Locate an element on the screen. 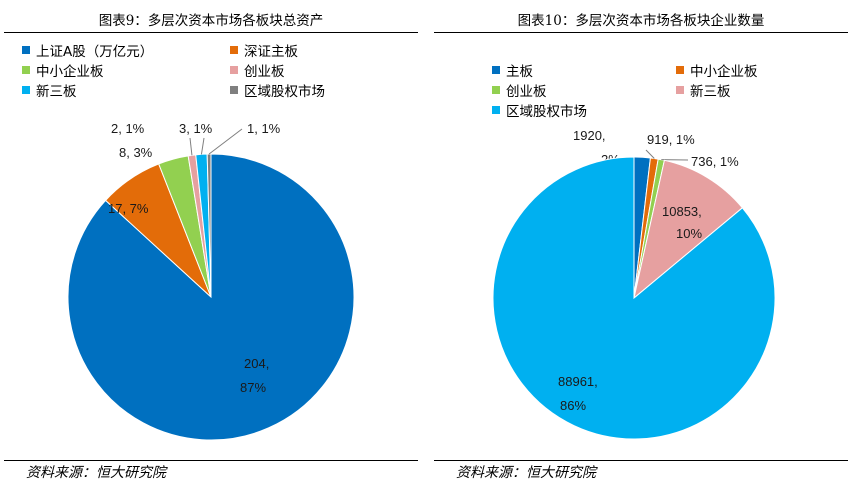  legend-item: 深证主板 is located at coordinates (264, 50).